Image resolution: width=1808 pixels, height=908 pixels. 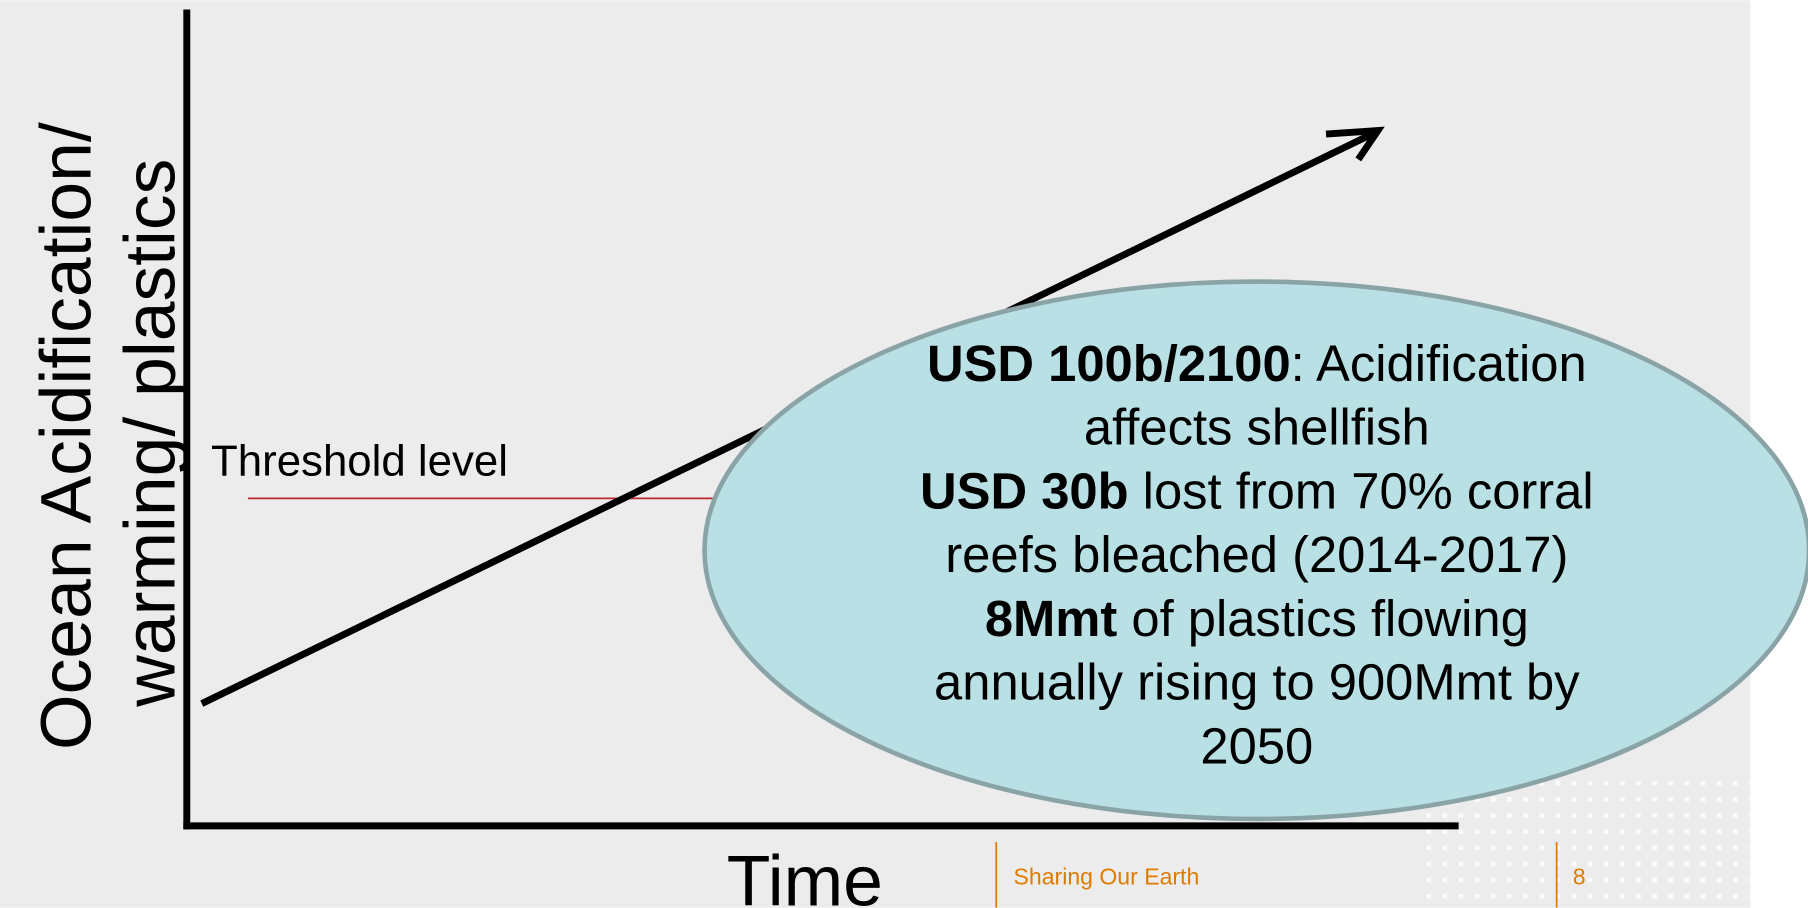 What do you see at coordinates (1024, 490) in the screenshot?
I see `callout-bold-text: USD 30b` at bounding box center [1024, 490].